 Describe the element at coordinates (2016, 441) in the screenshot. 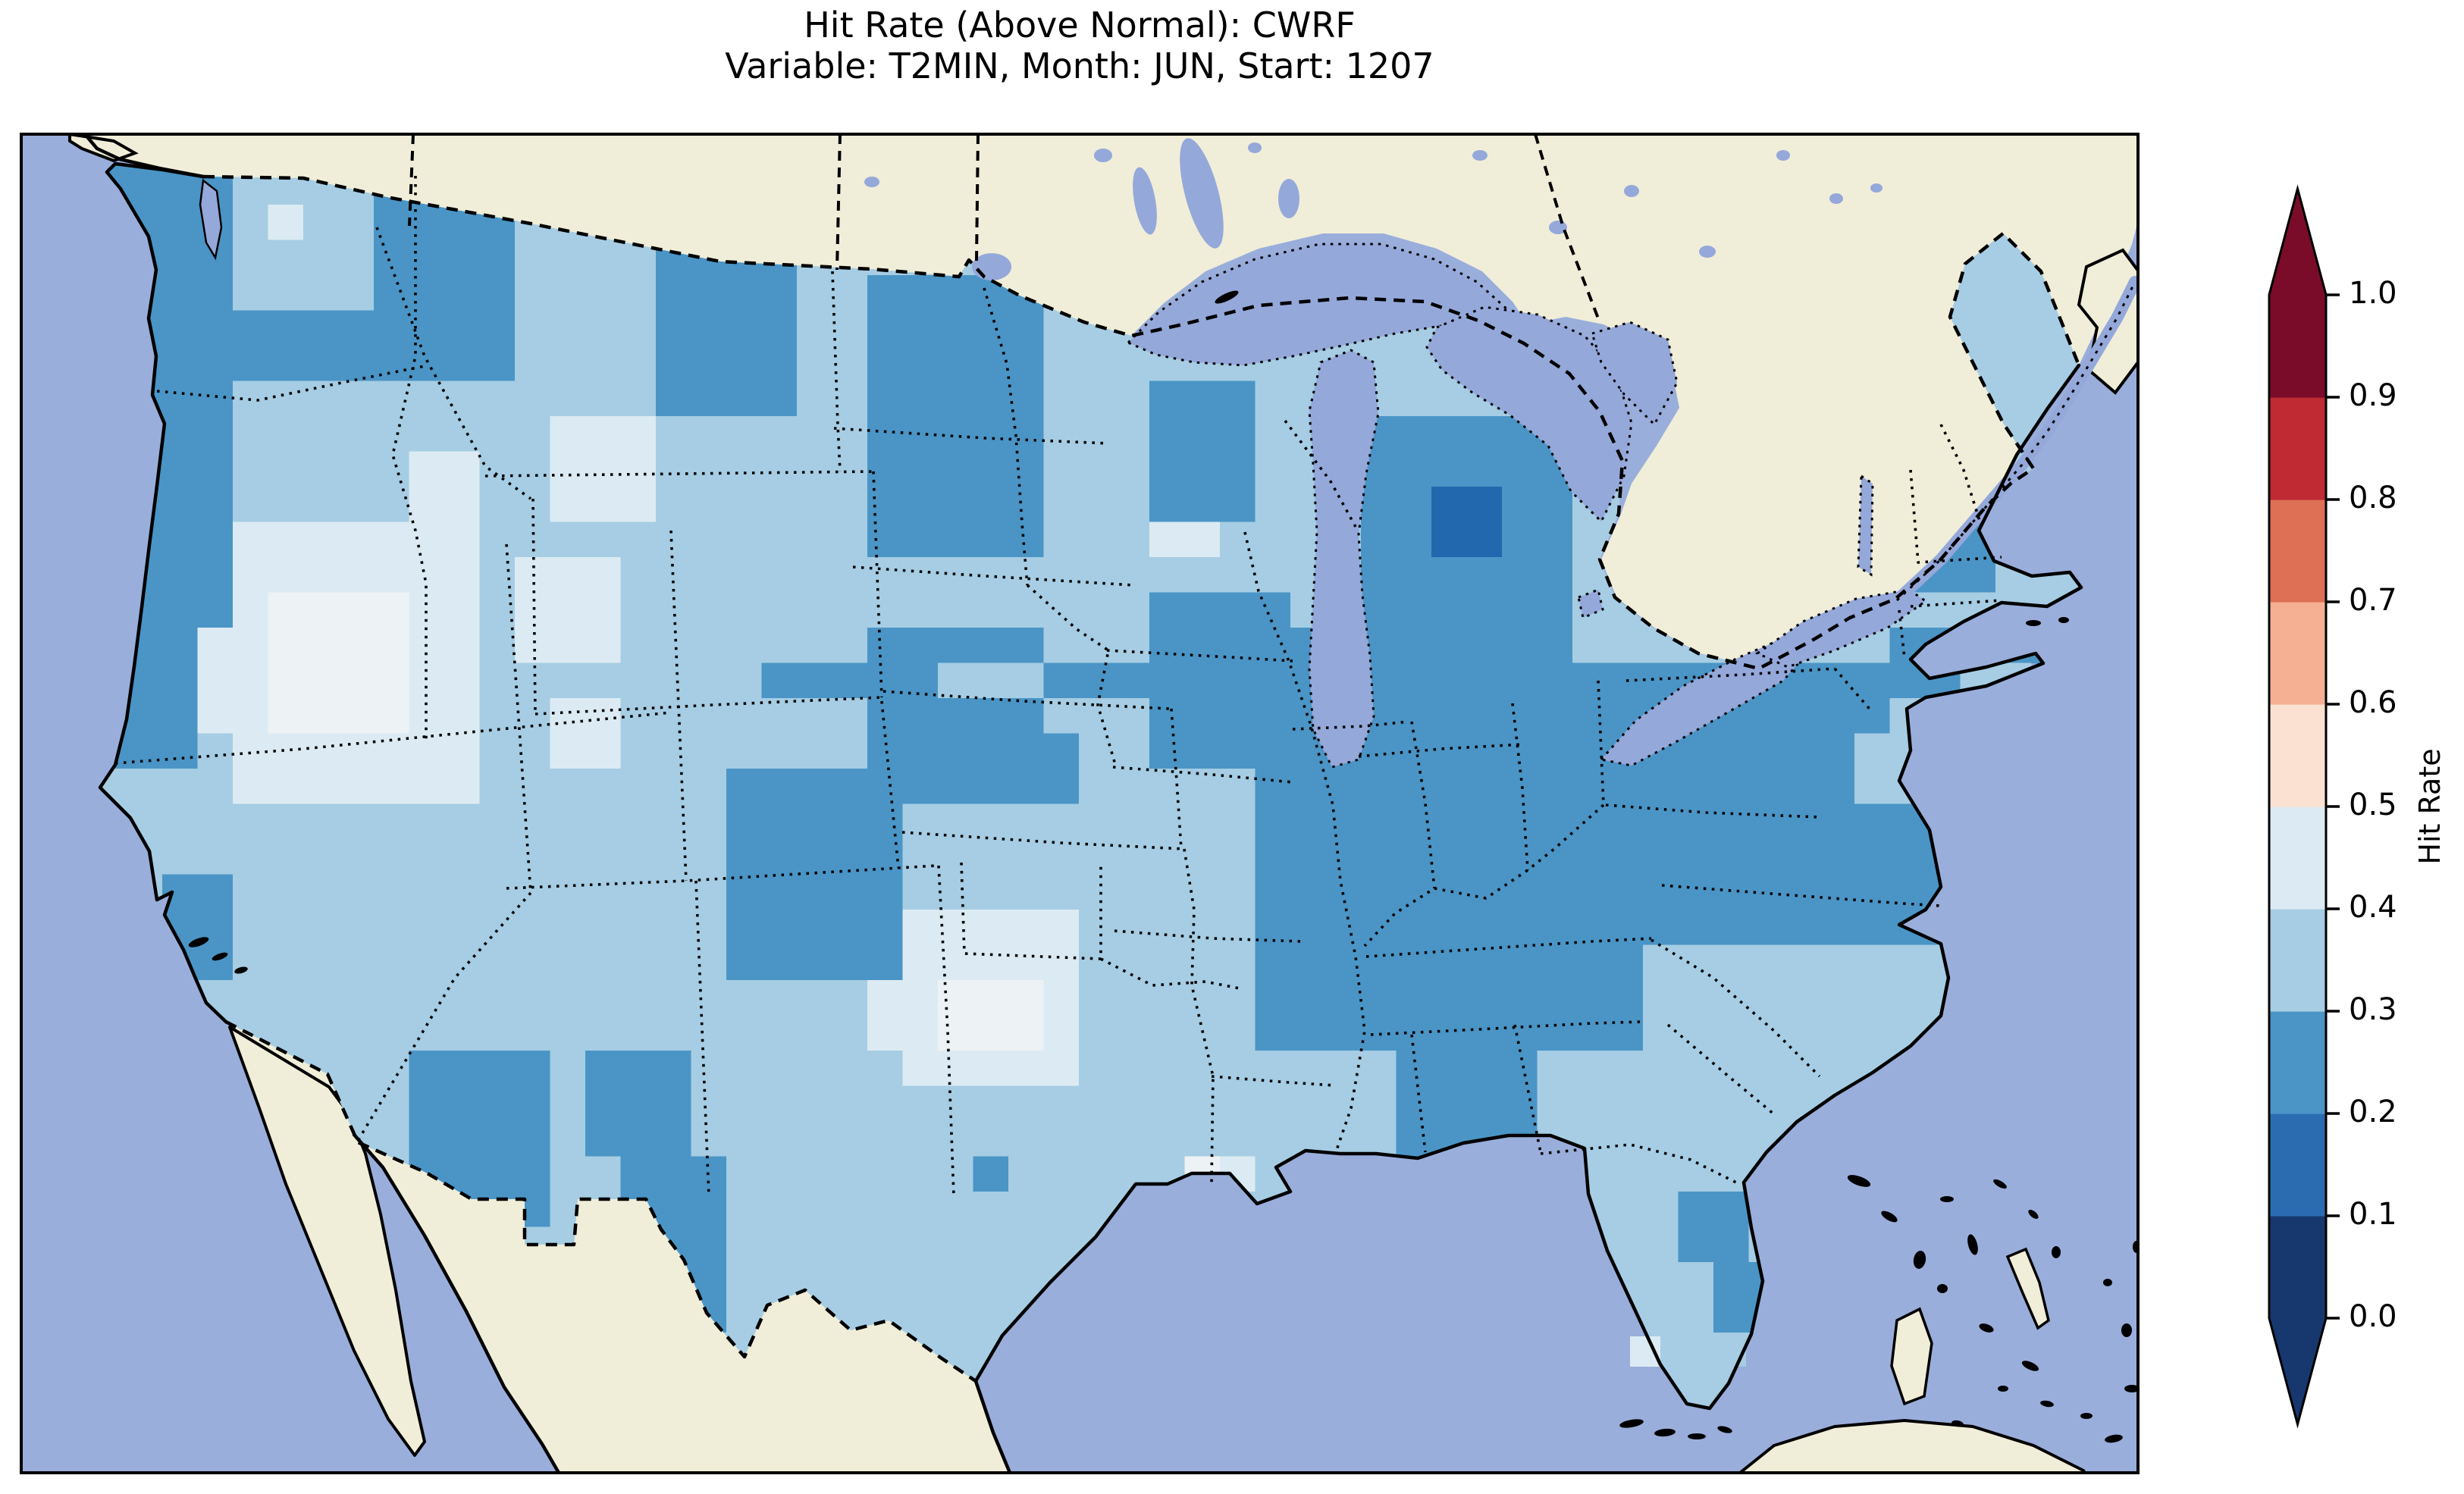

I see `st-lawrence-border` at that location.